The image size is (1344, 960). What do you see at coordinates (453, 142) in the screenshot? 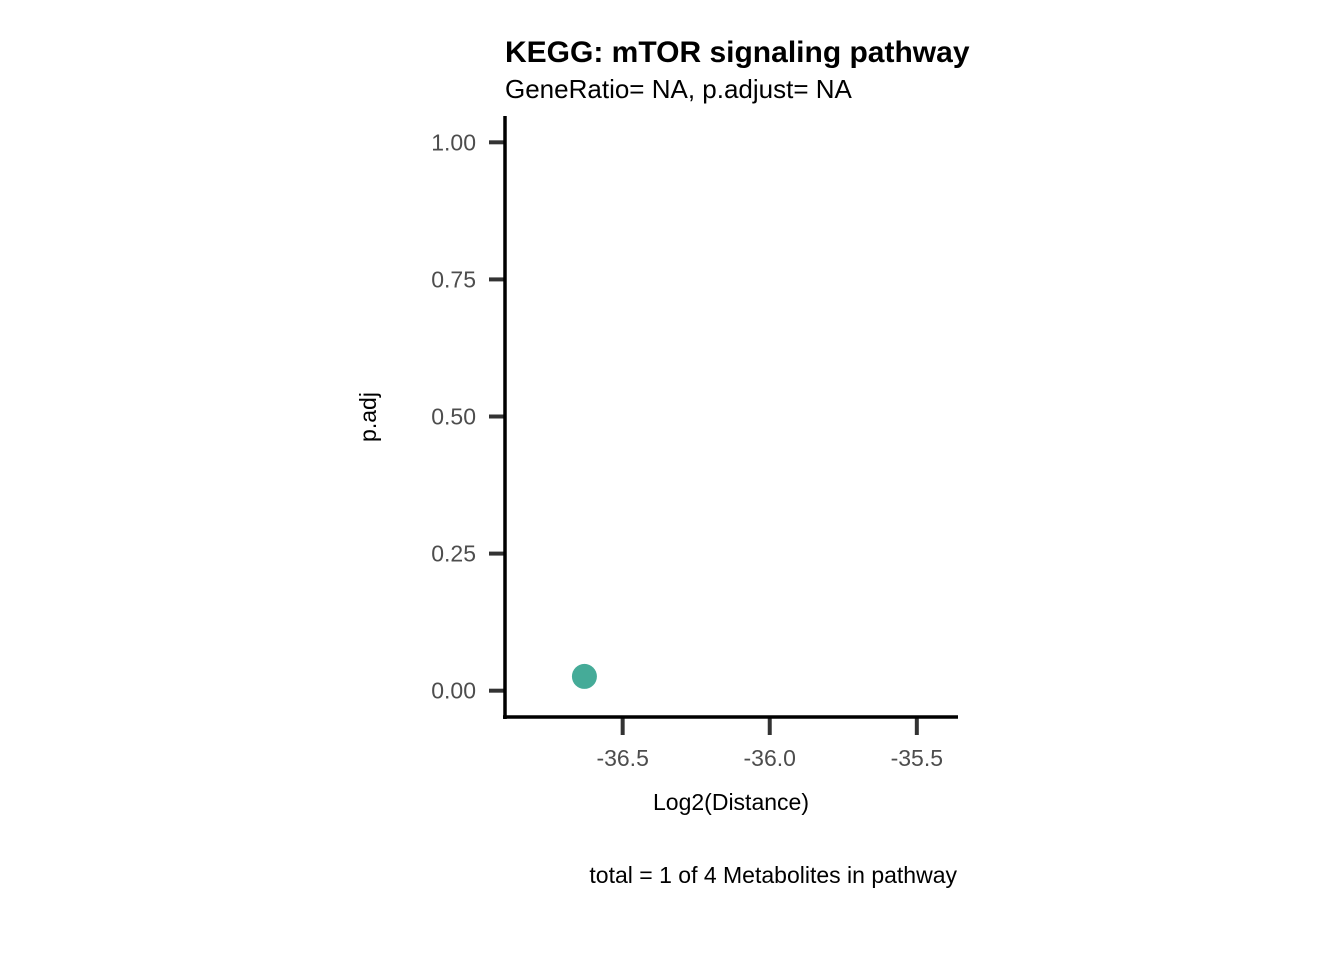
I see `y-tick-label: 1.00` at bounding box center [453, 142].